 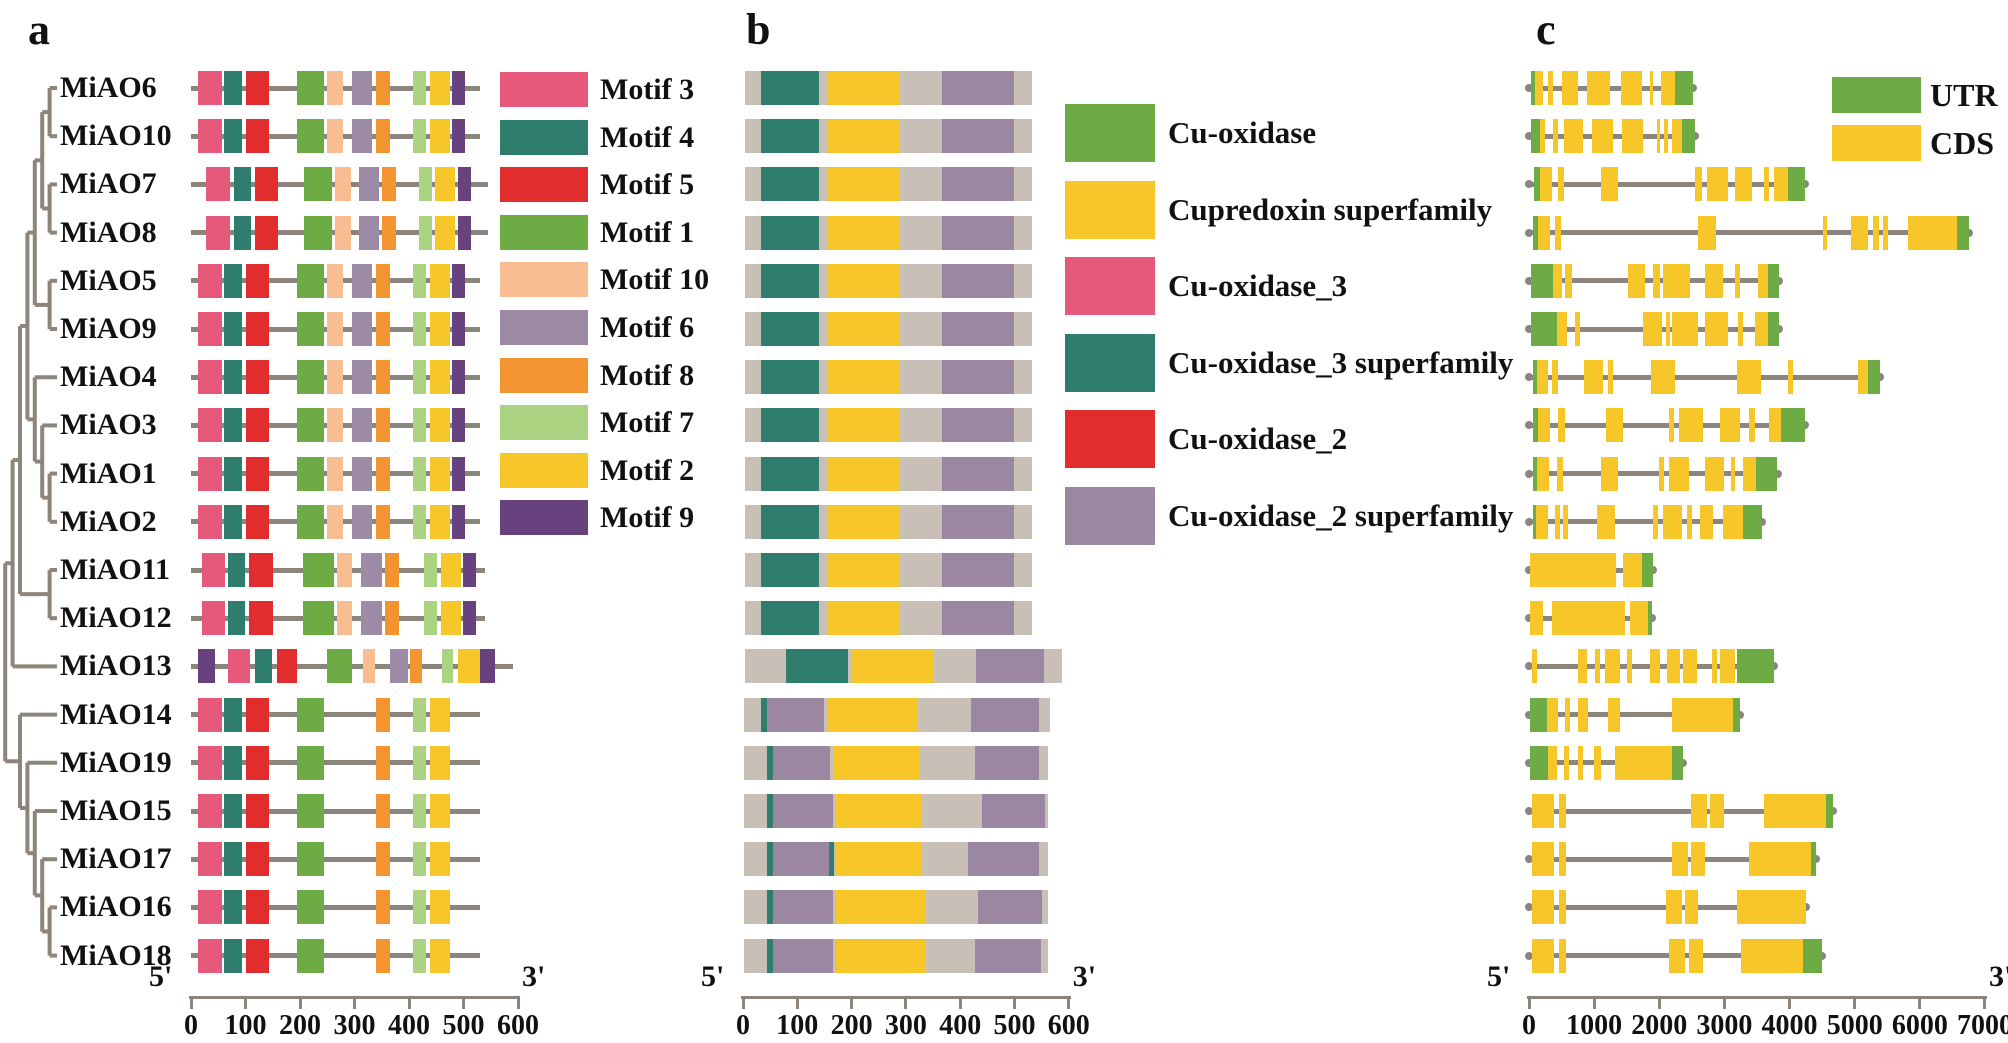 What do you see at coordinates (1653, 474) in the screenshot?
I see `intron-line` at bounding box center [1653, 474].